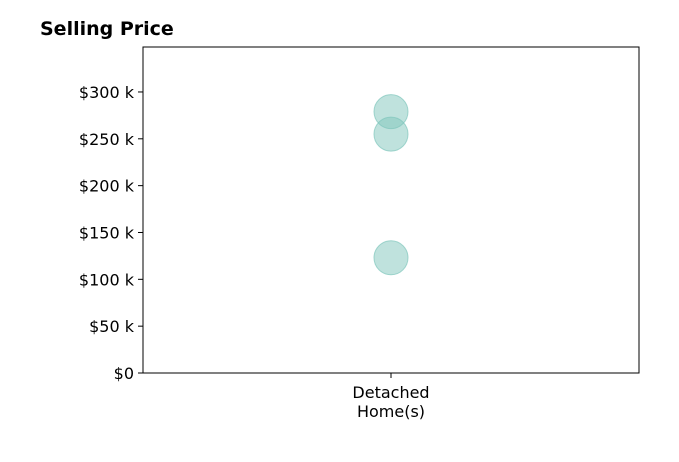 The height and width of the screenshot is (462, 679). What do you see at coordinates (107, 279) in the screenshot?
I see `y-tick-label: $100 k` at bounding box center [107, 279].